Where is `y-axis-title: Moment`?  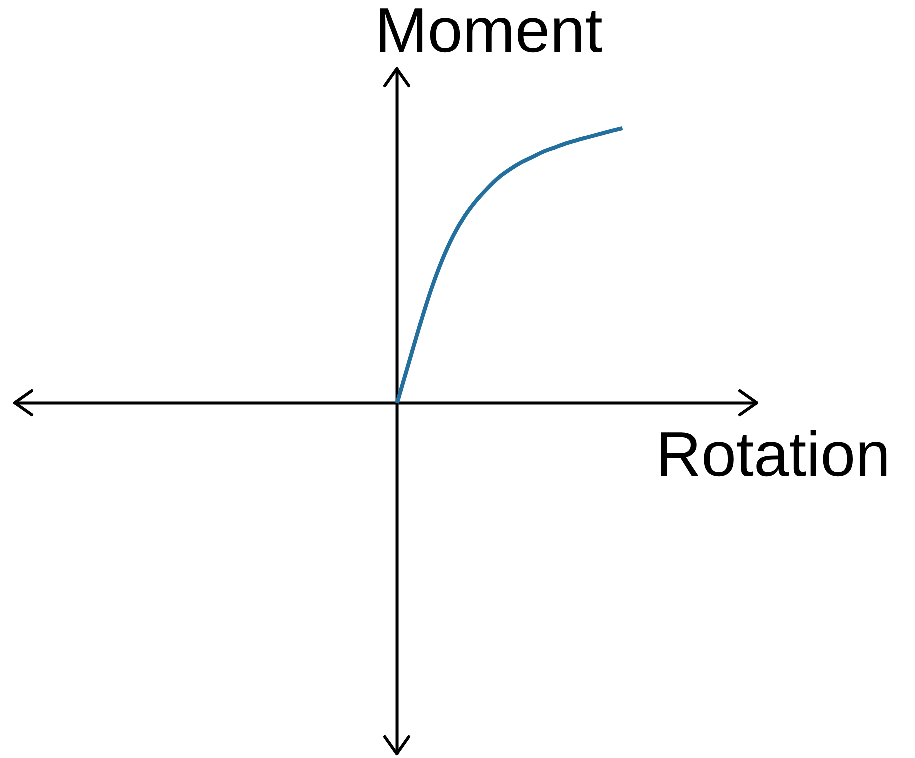
y-axis-title: Moment is located at coordinates (489, 33).